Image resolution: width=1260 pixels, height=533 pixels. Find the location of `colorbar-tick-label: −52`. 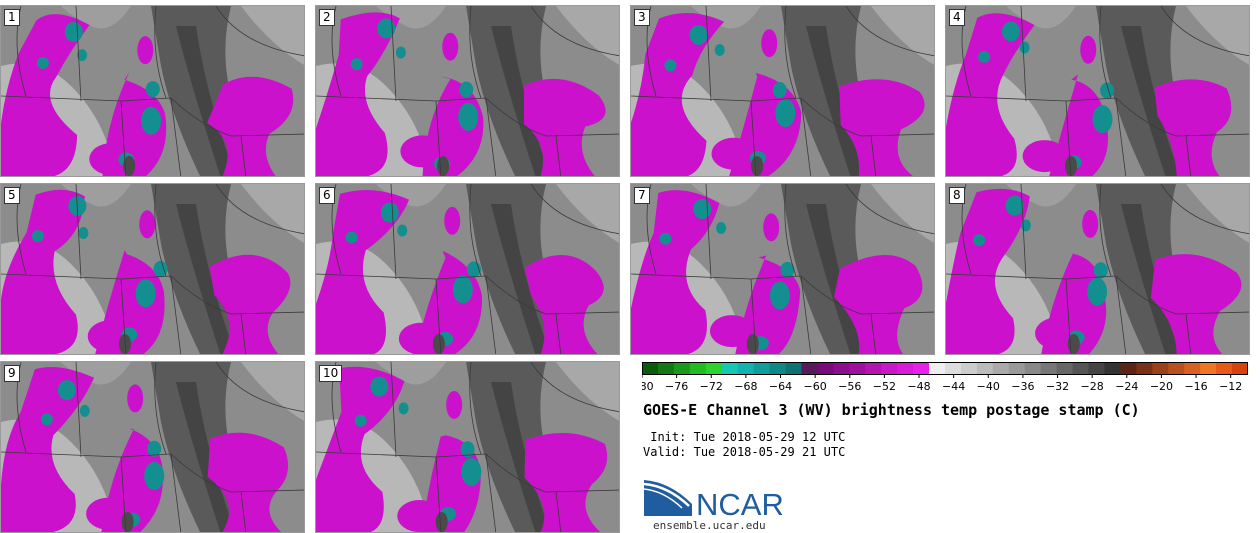

colorbar-tick-label: −52 is located at coordinates (884, 386).